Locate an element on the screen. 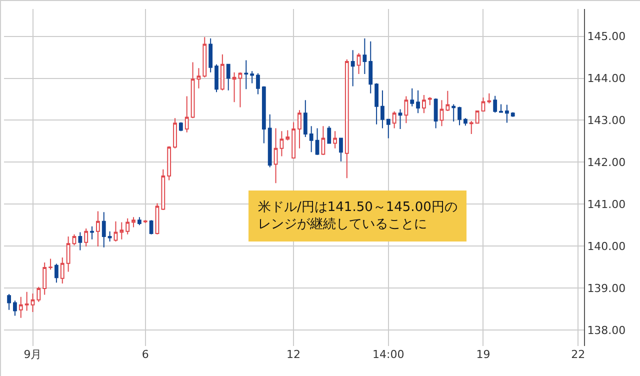  y-tick-label: 145.00 is located at coordinates (606, 37).